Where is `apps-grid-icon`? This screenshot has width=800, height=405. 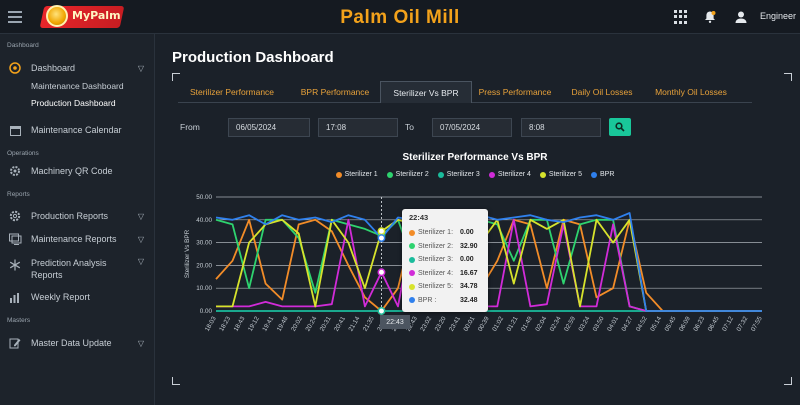
apps-grid-icon is located at coordinates (681, 17).